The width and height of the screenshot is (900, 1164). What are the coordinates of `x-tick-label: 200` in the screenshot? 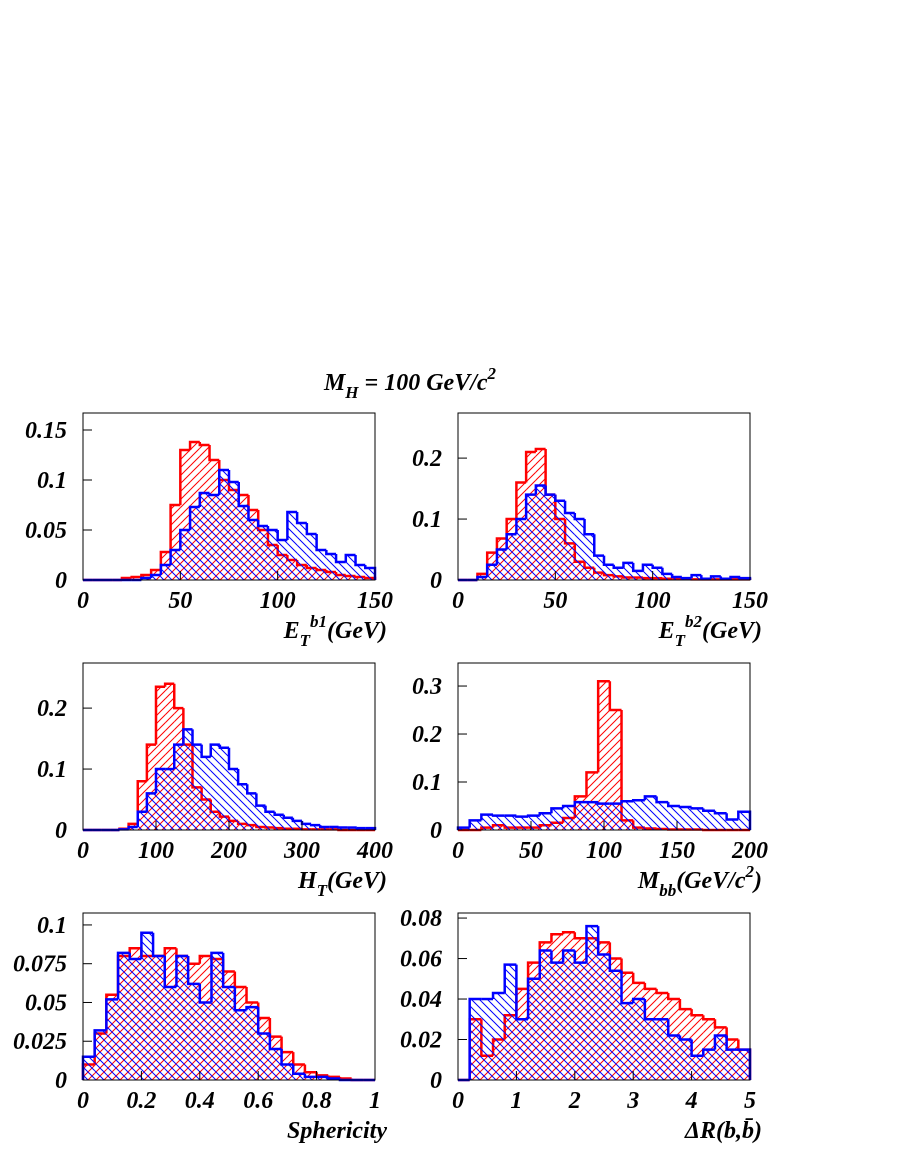 It's located at (228, 851).